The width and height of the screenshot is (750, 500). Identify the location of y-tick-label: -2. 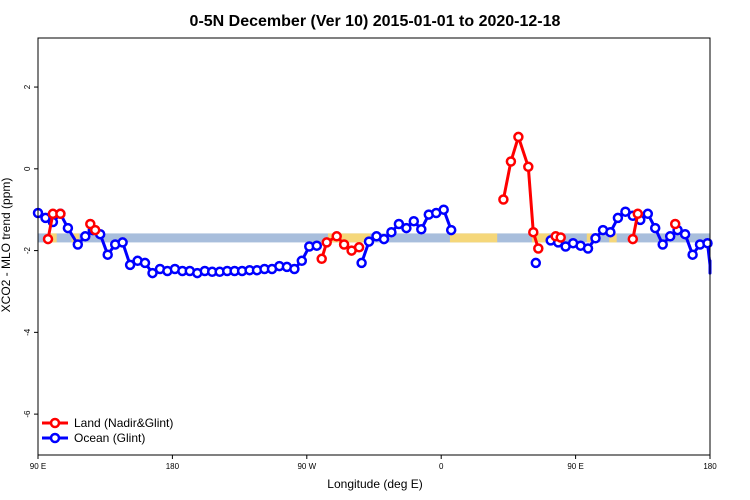
(27, 250).